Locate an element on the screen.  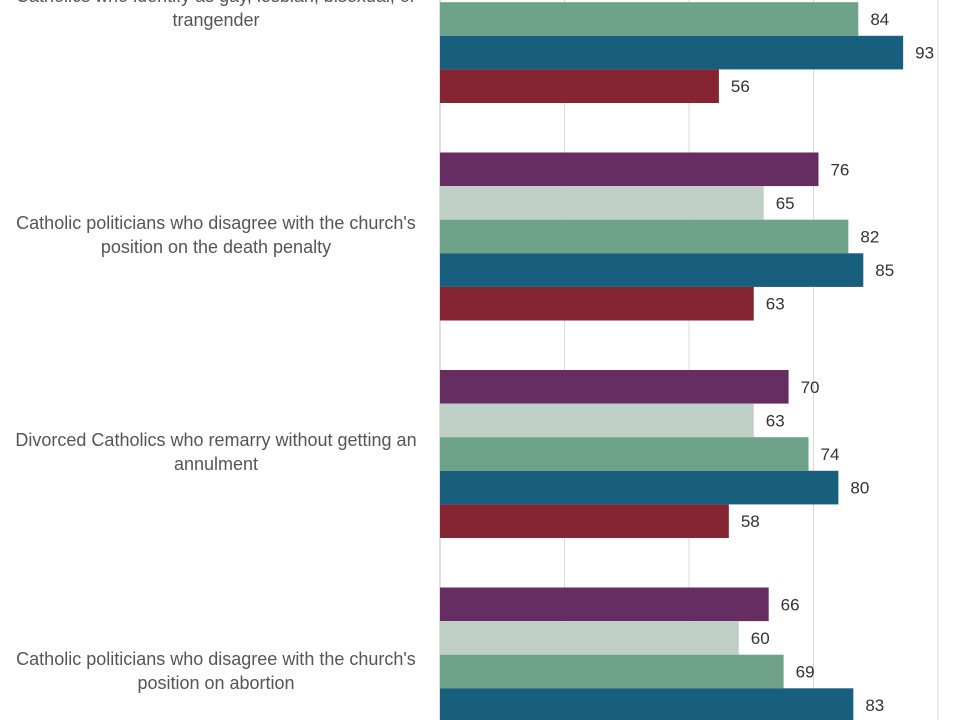
bar-cat2-series2 is located at coordinates (602, 203).